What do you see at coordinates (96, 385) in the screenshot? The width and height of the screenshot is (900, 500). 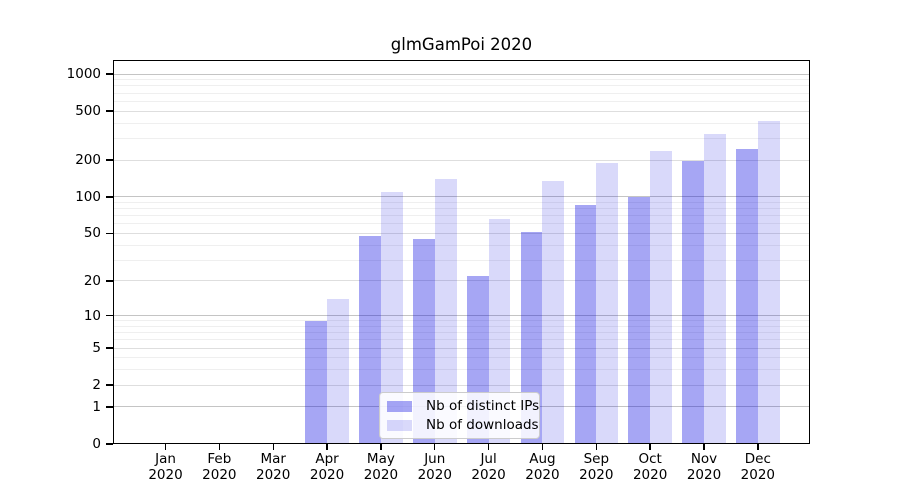 I see `y-tick-label: 2` at bounding box center [96, 385].